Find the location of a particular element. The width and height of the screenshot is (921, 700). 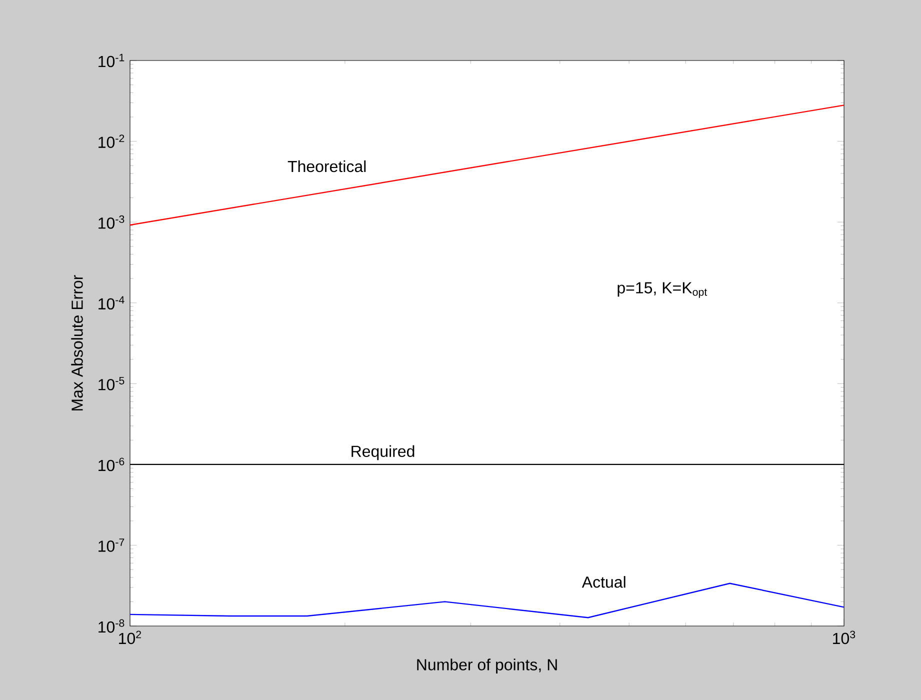

y-tick-label: 10$^{-2}$ is located at coordinates (111, 141).